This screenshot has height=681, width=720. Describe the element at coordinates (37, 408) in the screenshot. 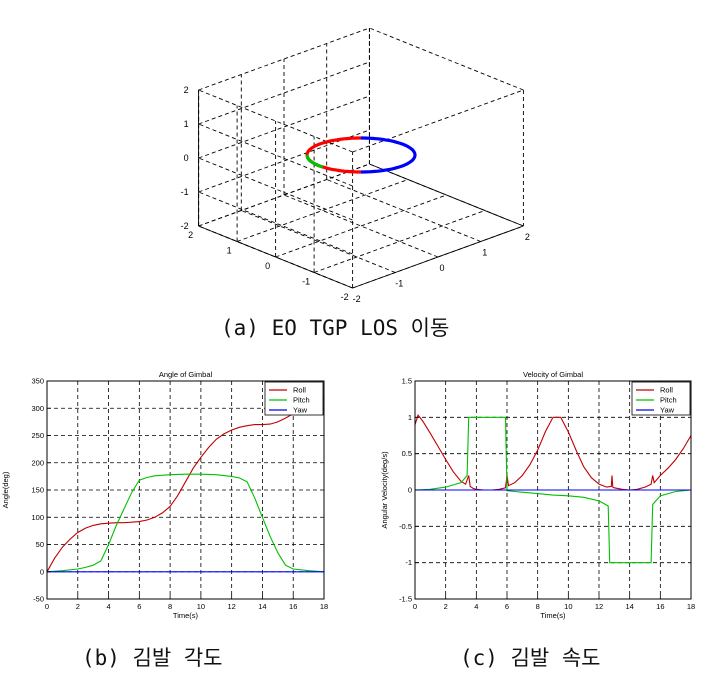

I see `y-tick-label: 300` at that location.